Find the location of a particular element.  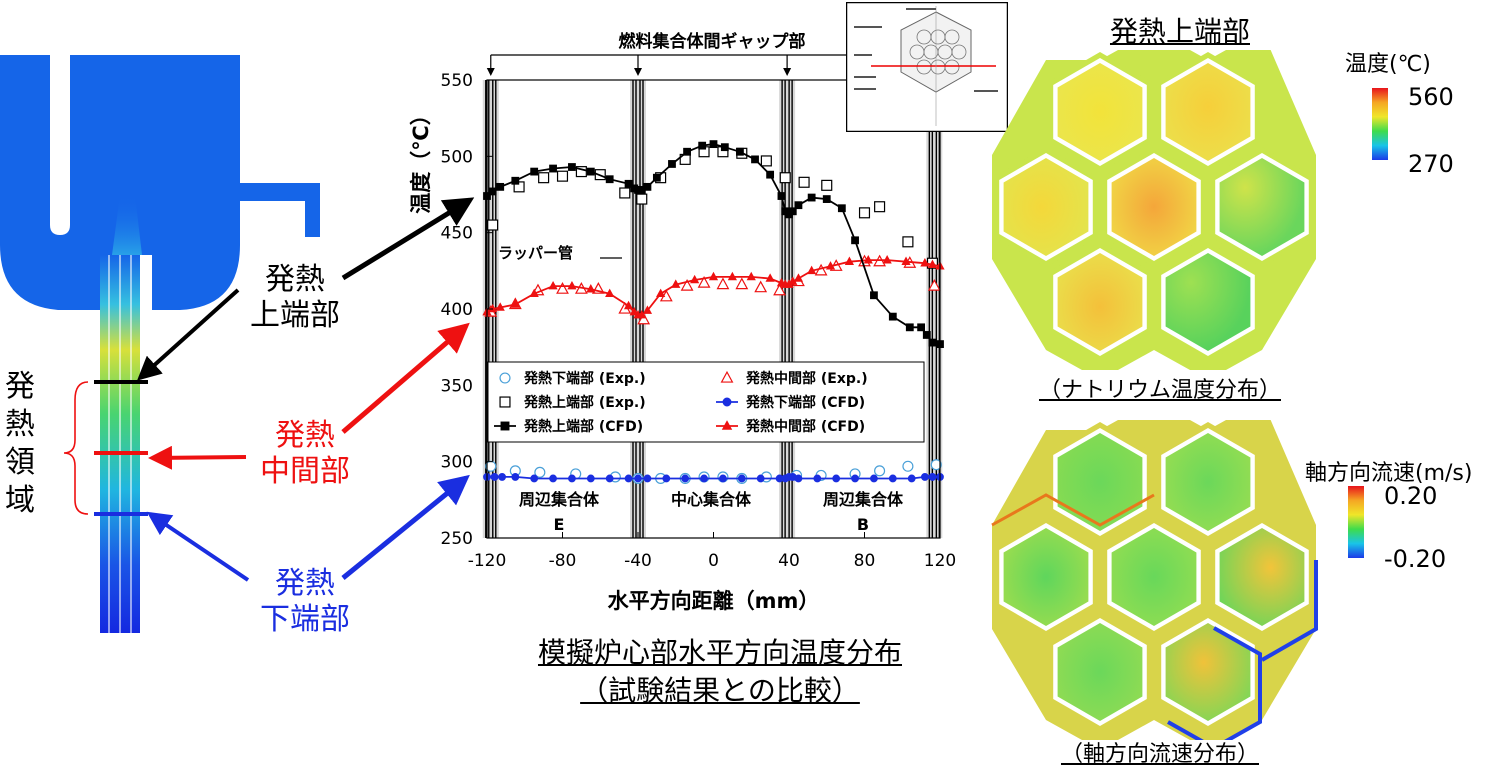

y-tick-label: 350 is located at coordinates (457, 386).